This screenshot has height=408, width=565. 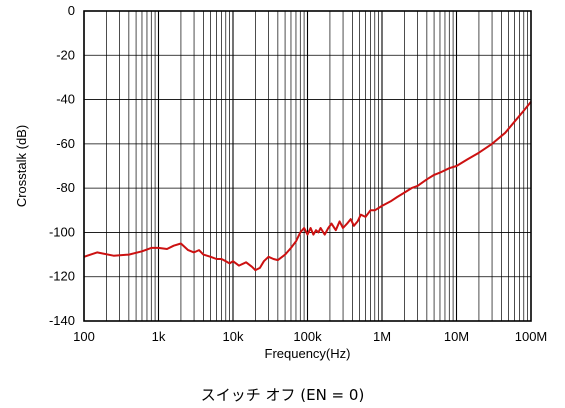 I want to click on x-tick-label: 100, so click(x=84, y=336).